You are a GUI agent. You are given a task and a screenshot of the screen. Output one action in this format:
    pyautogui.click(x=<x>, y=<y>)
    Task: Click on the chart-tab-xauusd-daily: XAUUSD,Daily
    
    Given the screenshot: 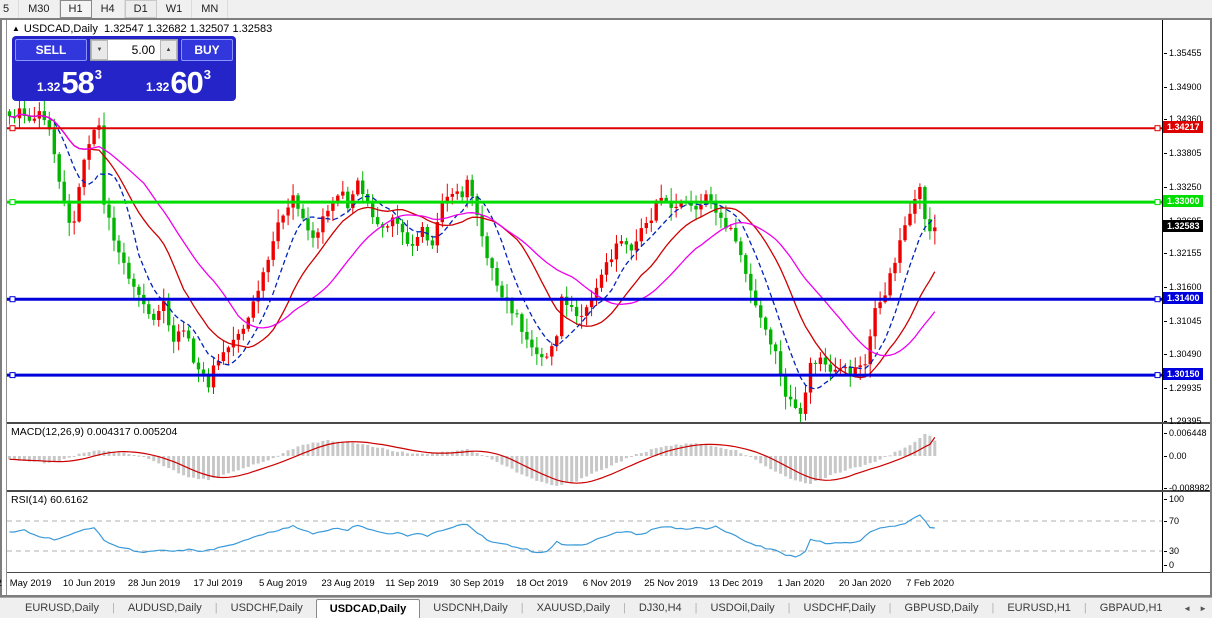 What is the action you would take?
    pyautogui.click(x=573, y=608)
    